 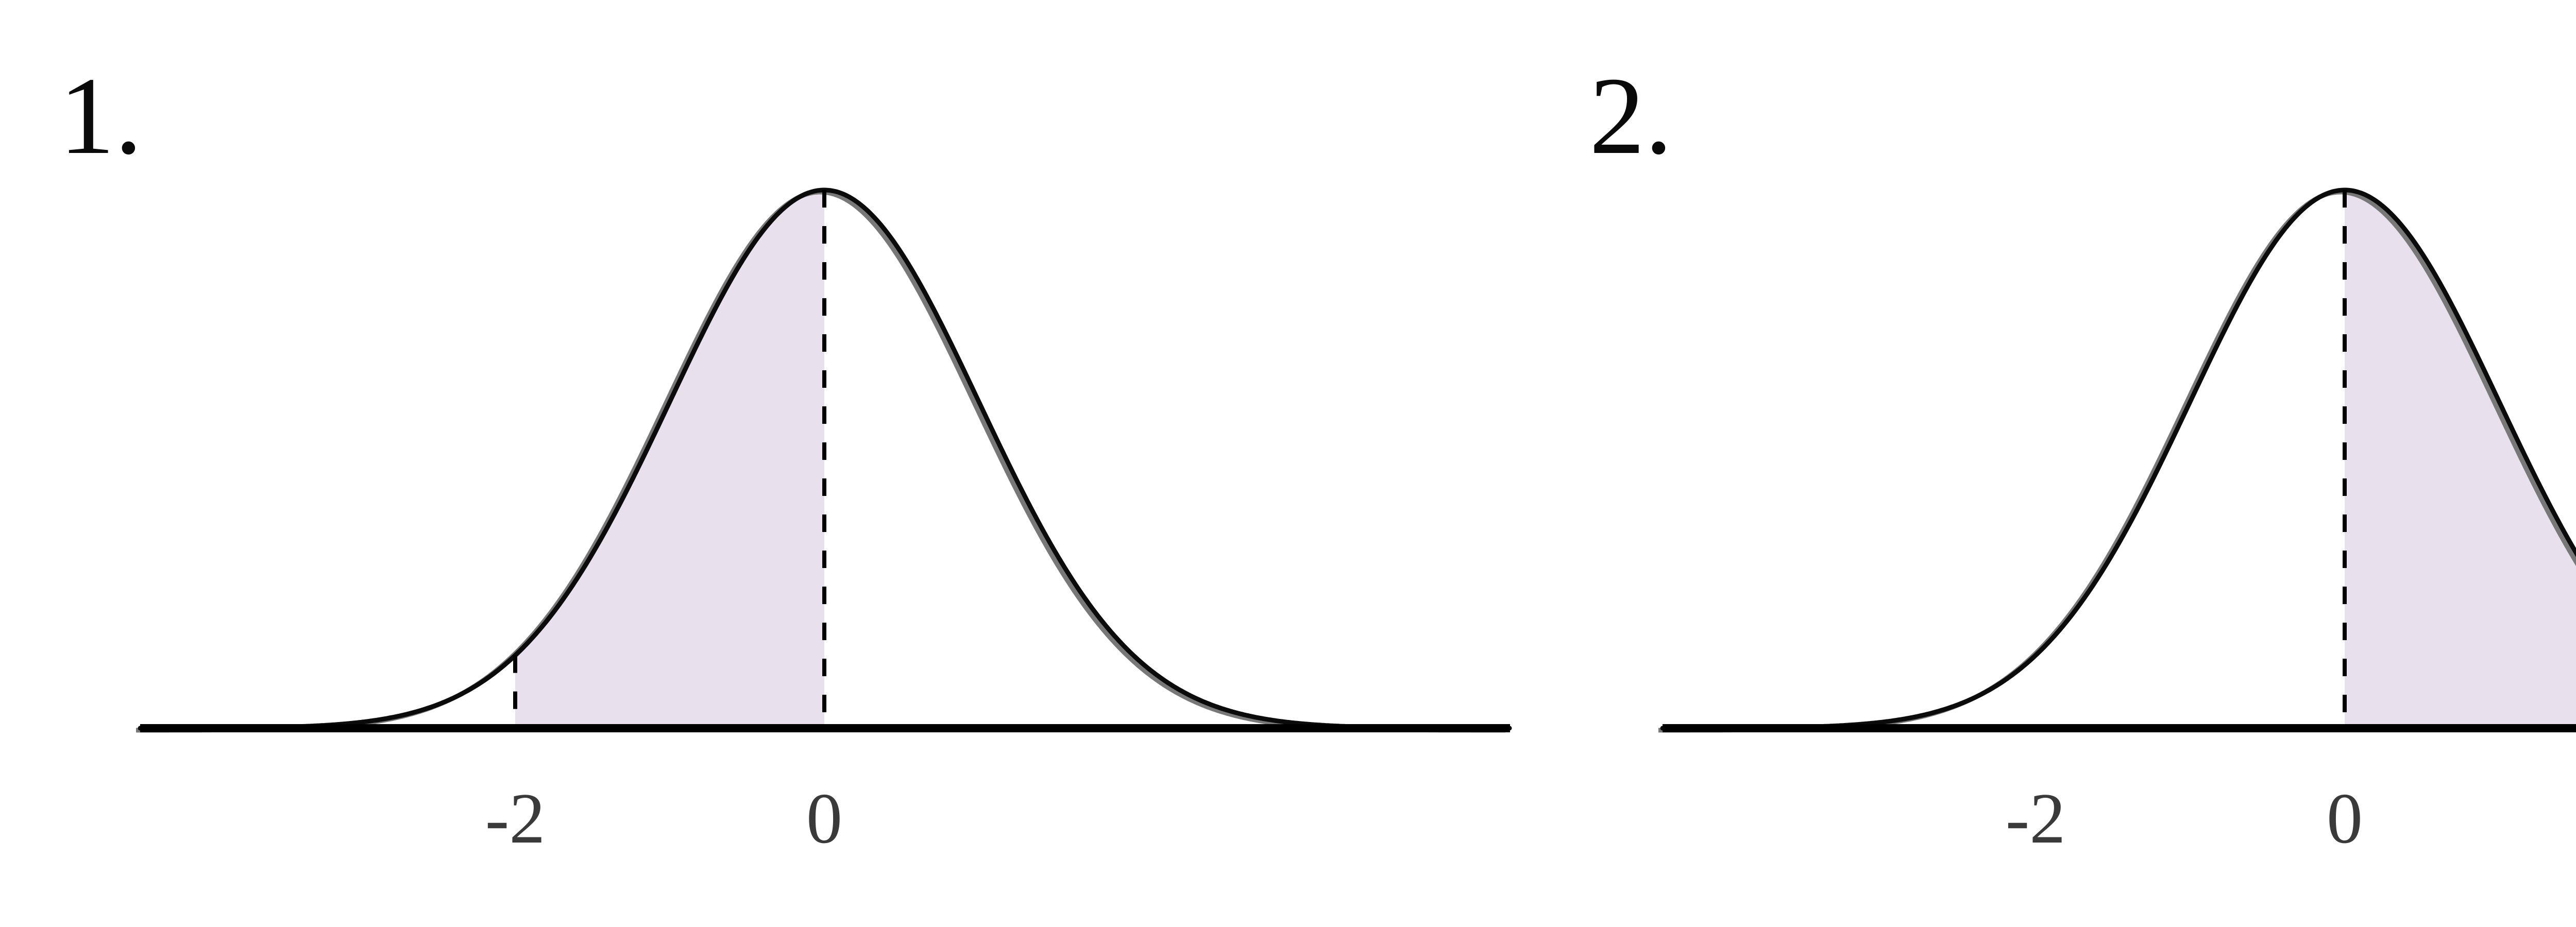 I want to click on figure-number: 2., so click(x=1631, y=115).